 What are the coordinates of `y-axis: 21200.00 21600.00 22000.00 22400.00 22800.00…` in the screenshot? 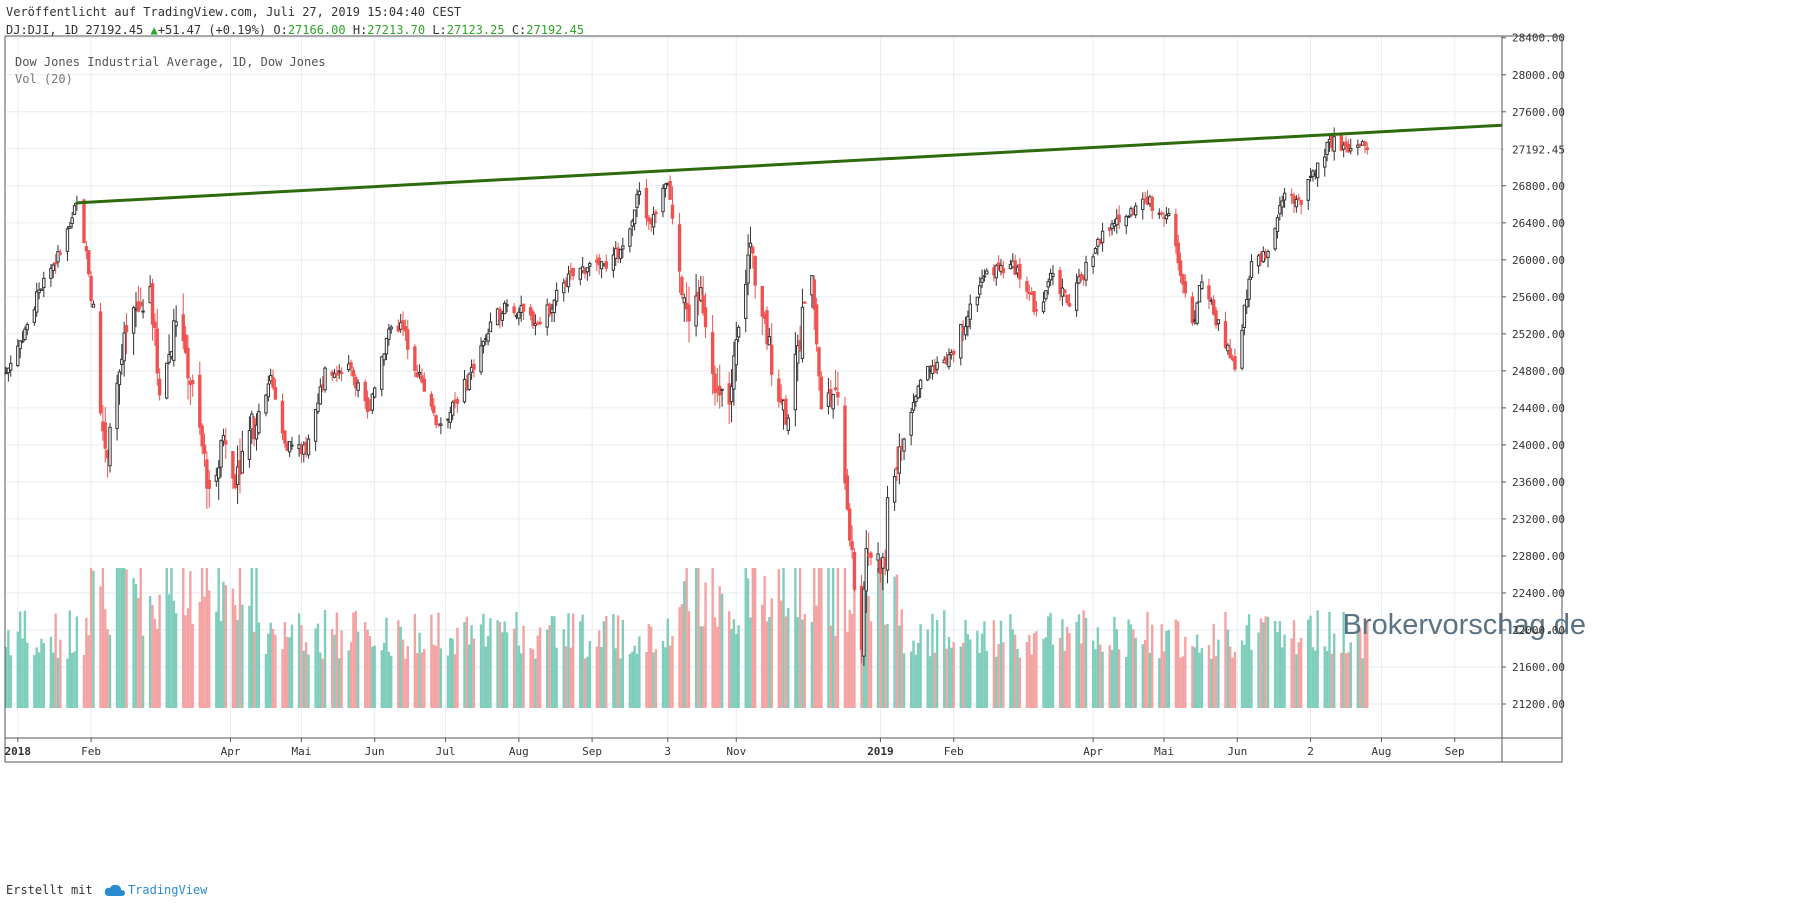 It's located at (1533, 371).